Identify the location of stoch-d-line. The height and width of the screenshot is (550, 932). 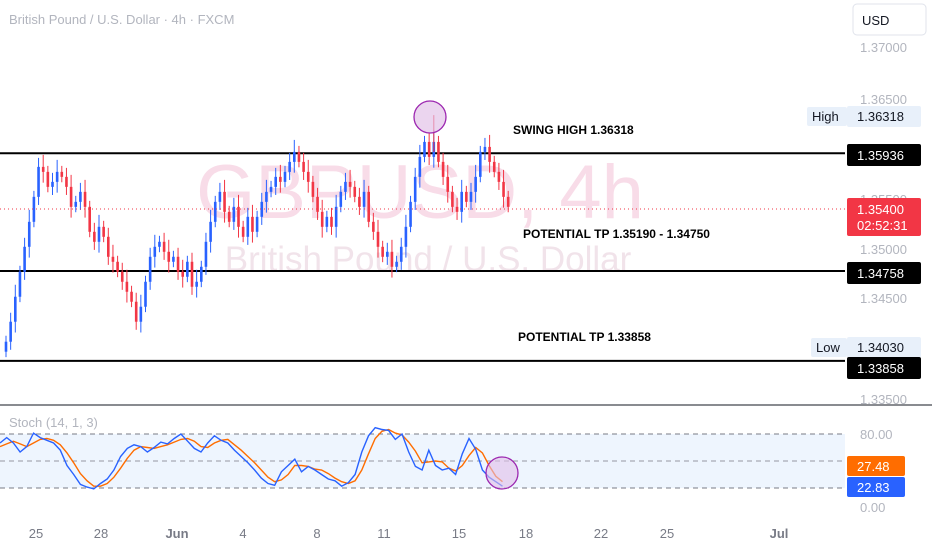
(251, 457).